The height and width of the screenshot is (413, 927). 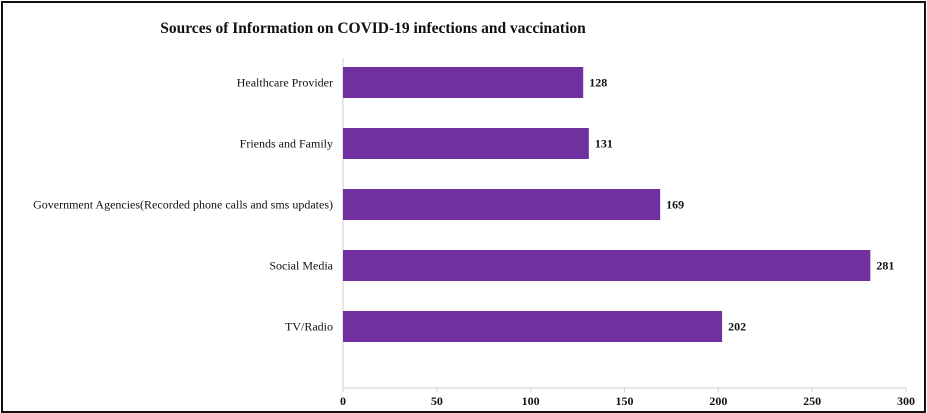 What do you see at coordinates (906, 401) in the screenshot?
I see `x-tick-label: 300` at bounding box center [906, 401].